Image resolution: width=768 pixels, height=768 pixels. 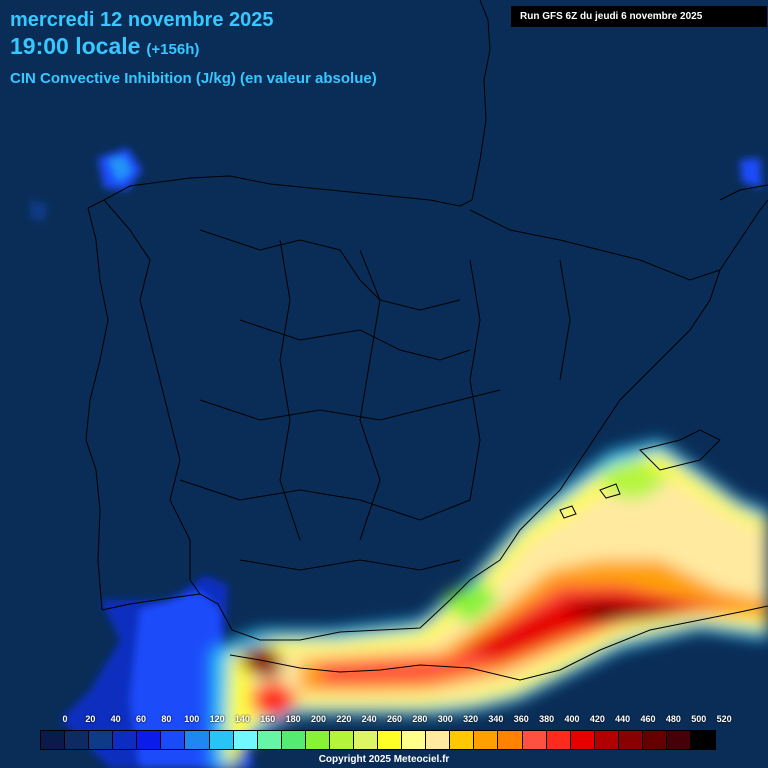 What do you see at coordinates (699, 719) in the screenshot?
I see `scale-label: 500` at bounding box center [699, 719].